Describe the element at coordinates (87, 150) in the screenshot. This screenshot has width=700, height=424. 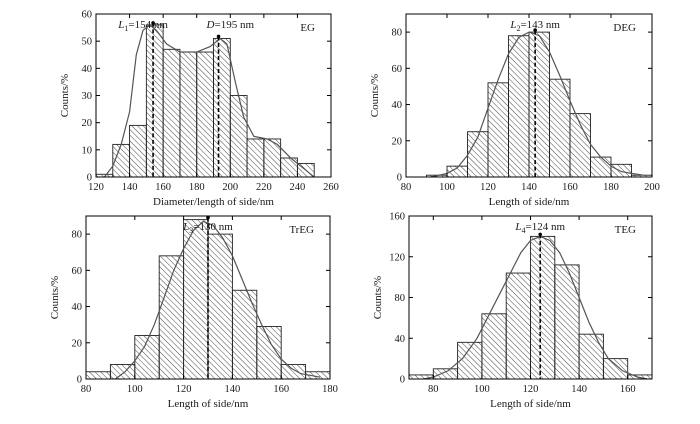
I see `y-tick-label: 10` at that location.